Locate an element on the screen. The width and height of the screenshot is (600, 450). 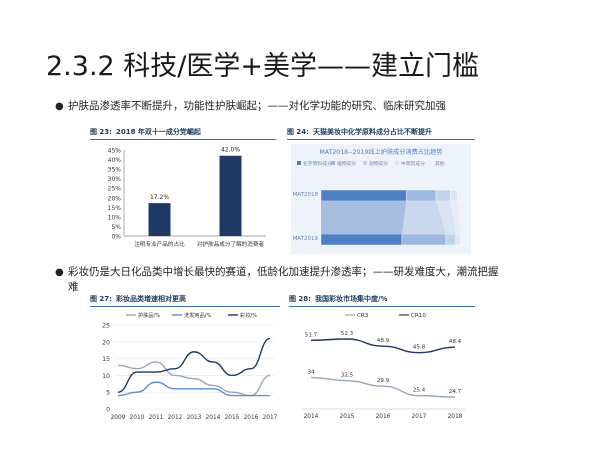
y-tick-label: MAT2019 is located at coordinates (306, 239).